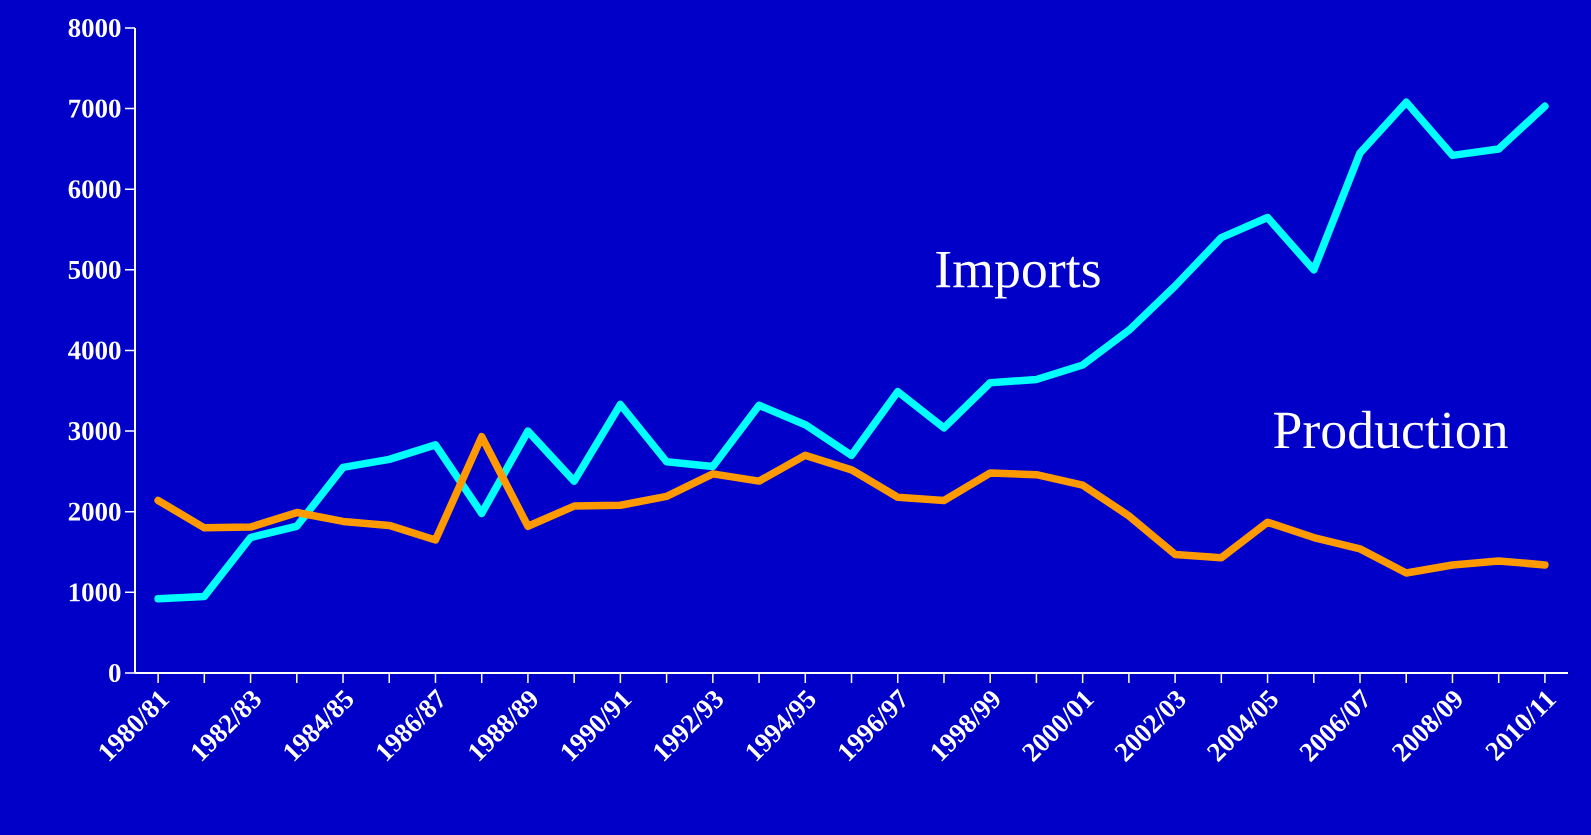 The height and width of the screenshot is (835, 1591). What do you see at coordinates (1391, 429) in the screenshot?
I see `series-label: Production` at bounding box center [1391, 429].